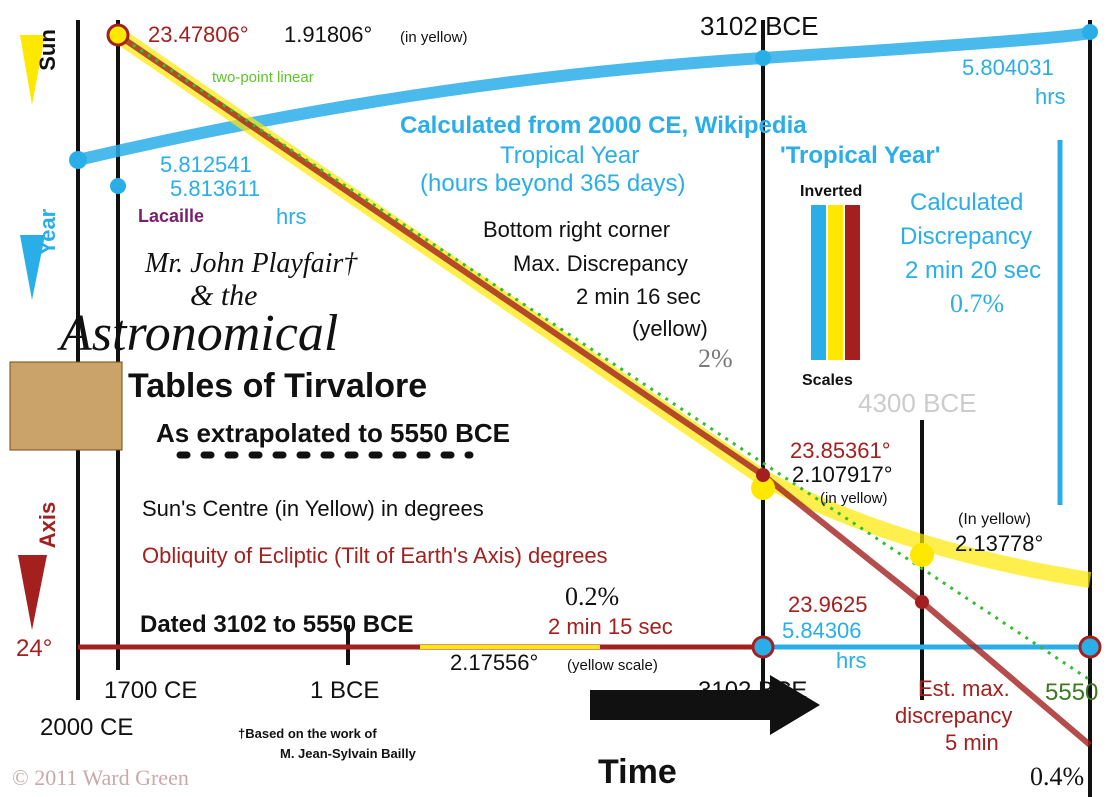 This screenshot has width=1118, height=797. What do you see at coordinates (576, 229) in the screenshot?
I see `label: Bottom right corner` at bounding box center [576, 229].